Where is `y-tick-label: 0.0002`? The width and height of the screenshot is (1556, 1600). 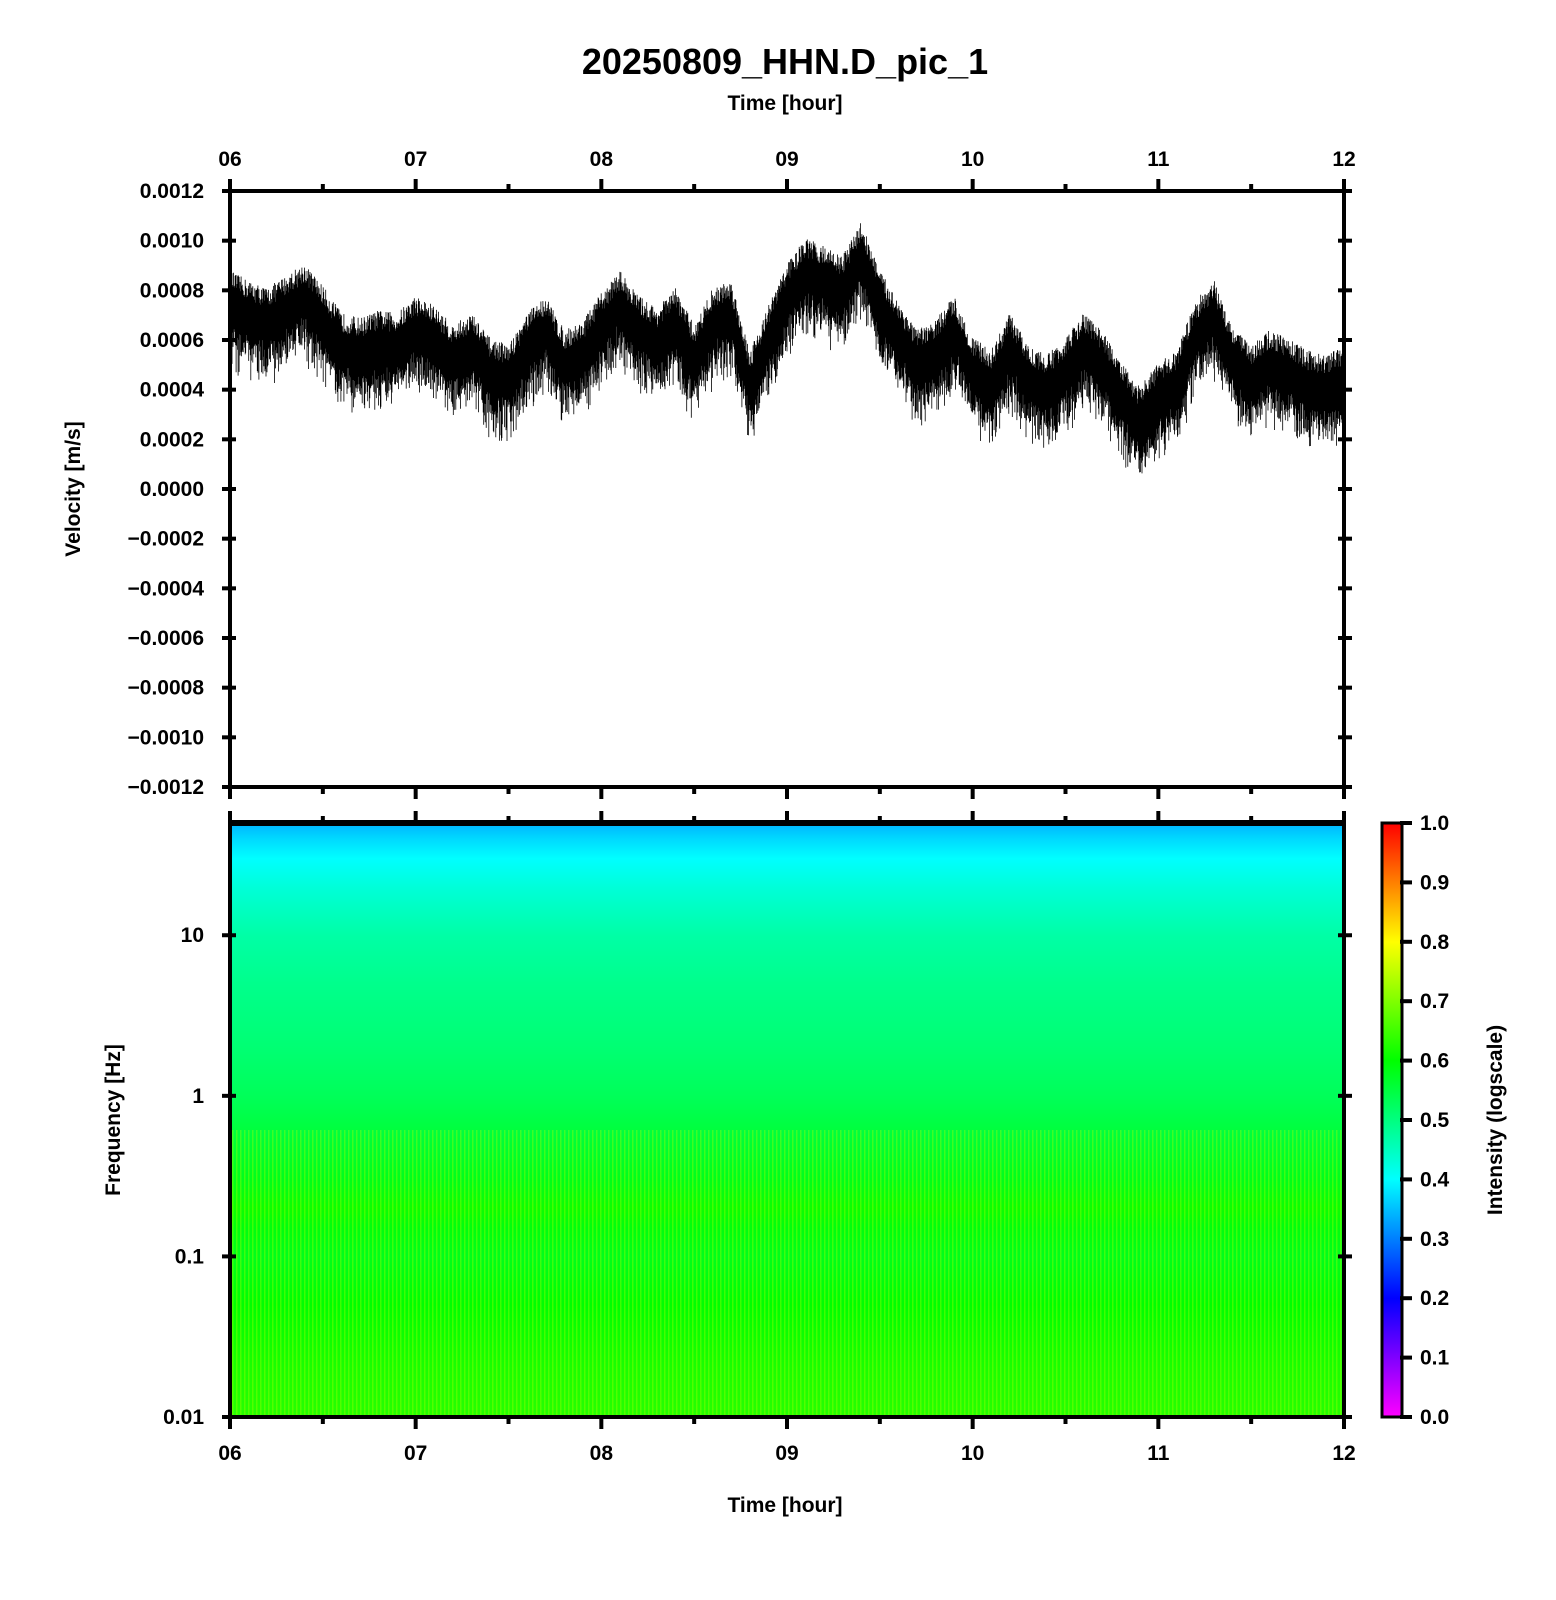
y-tick-label: 0.0002 is located at coordinates (172, 439).